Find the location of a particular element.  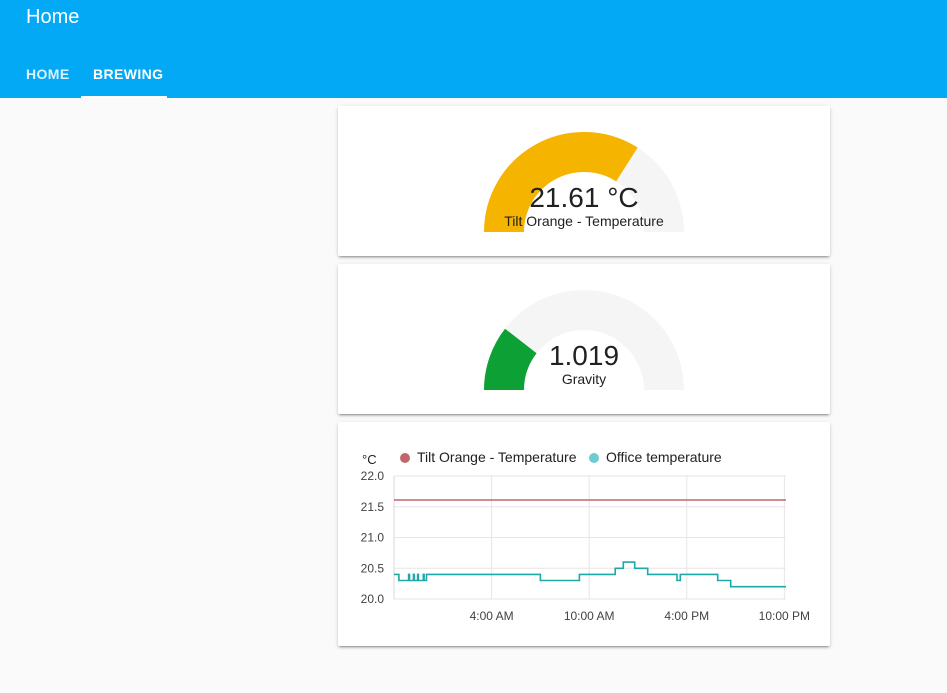

legend-item-tilt-orange: Tilt Orange - Temperature is located at coordinates (488, 457).